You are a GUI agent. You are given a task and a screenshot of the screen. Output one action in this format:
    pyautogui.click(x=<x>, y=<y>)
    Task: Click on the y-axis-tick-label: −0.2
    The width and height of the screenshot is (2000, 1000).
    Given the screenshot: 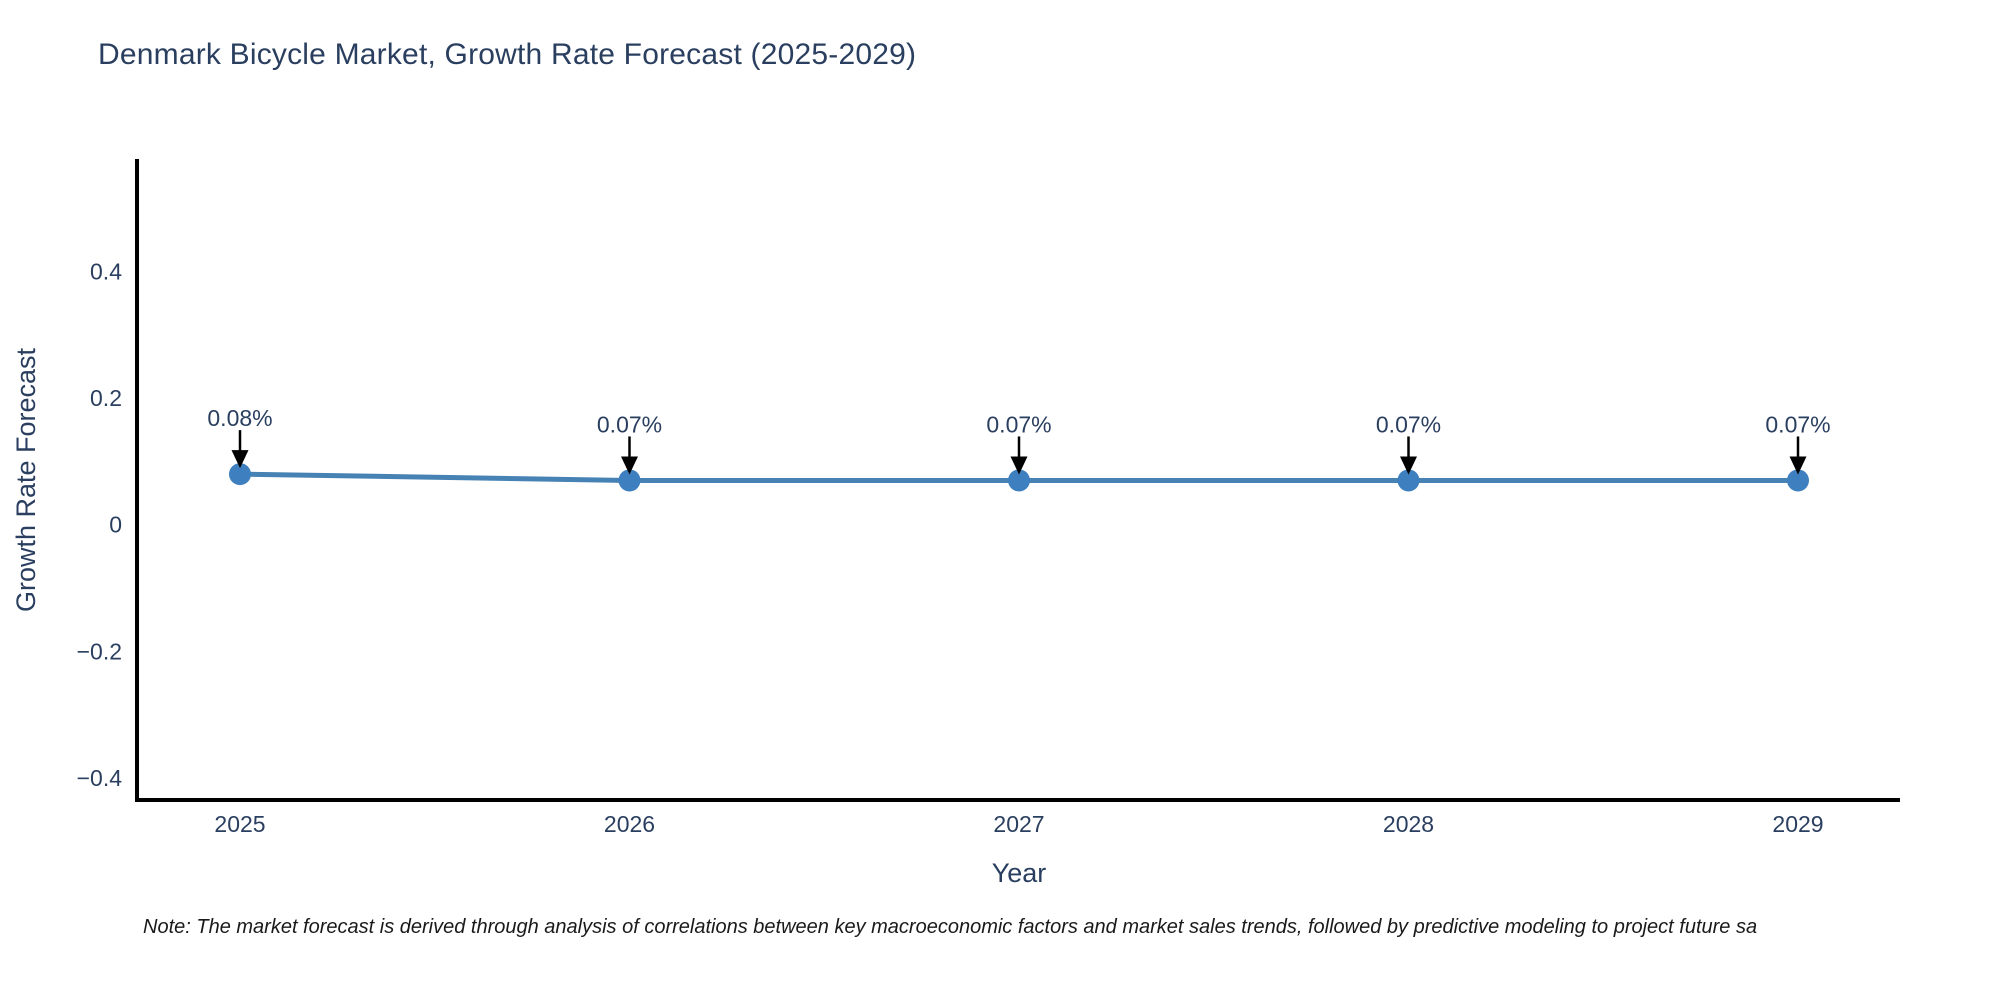 What is the action you would take?
    pyautogui.click(x=99, y=651)
    